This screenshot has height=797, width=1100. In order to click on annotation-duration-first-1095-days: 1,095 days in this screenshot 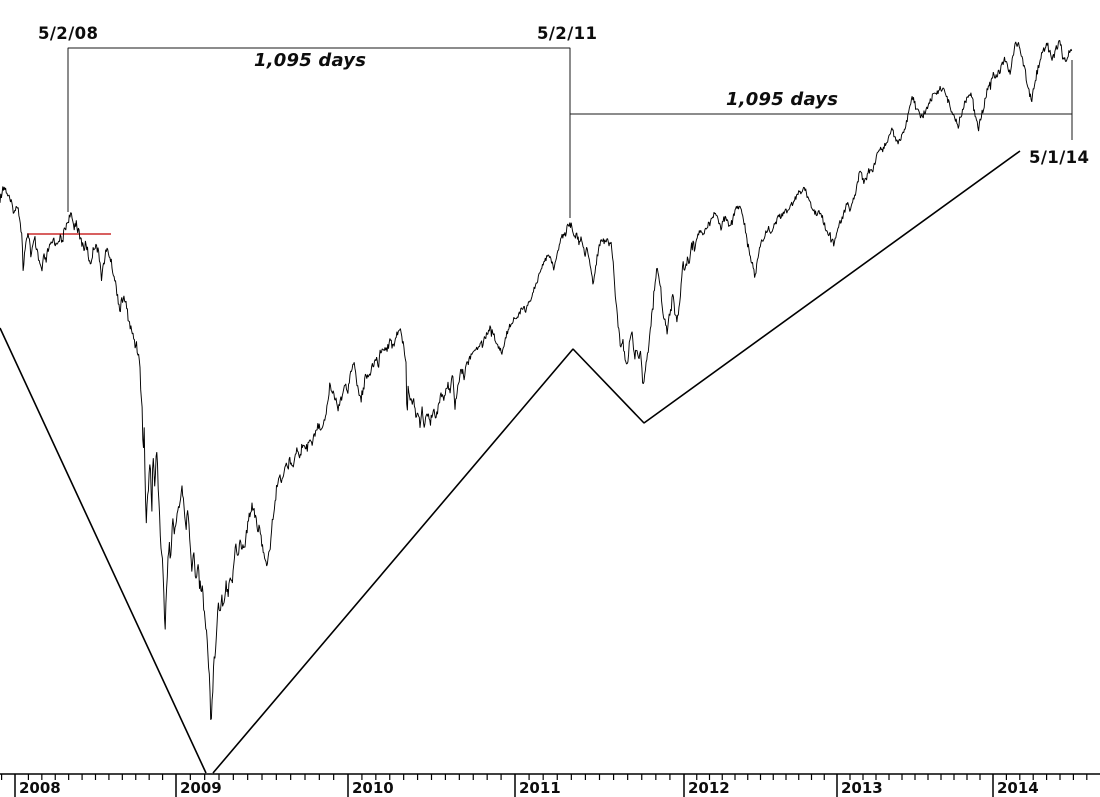, I will do `click(310, 60)`.